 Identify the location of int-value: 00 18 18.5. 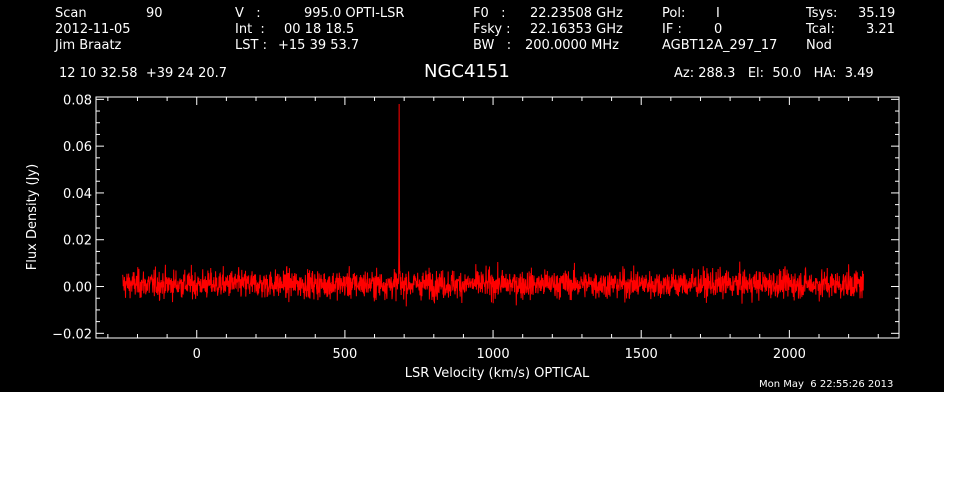
(319, 29).